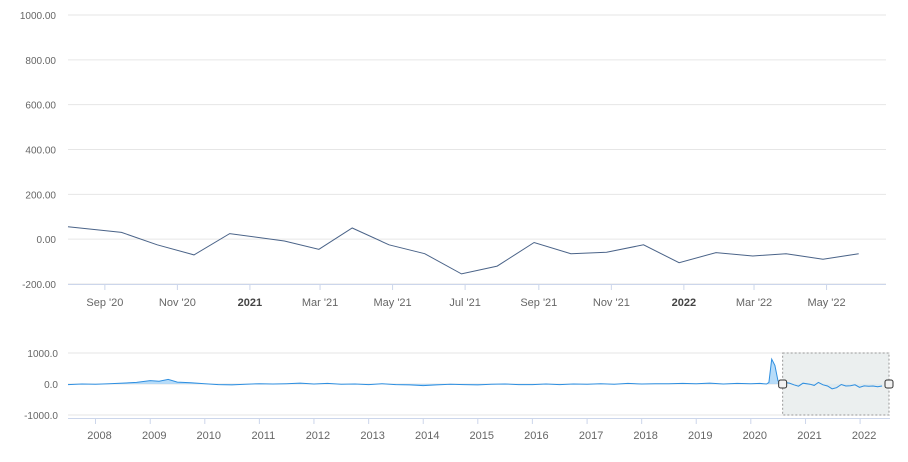 The height and width of the screenshot is (462, 908). Describe the element at coordinates (482, 436) in the screenshot. I see `navigator-x-tick-label: 2015` at that location.